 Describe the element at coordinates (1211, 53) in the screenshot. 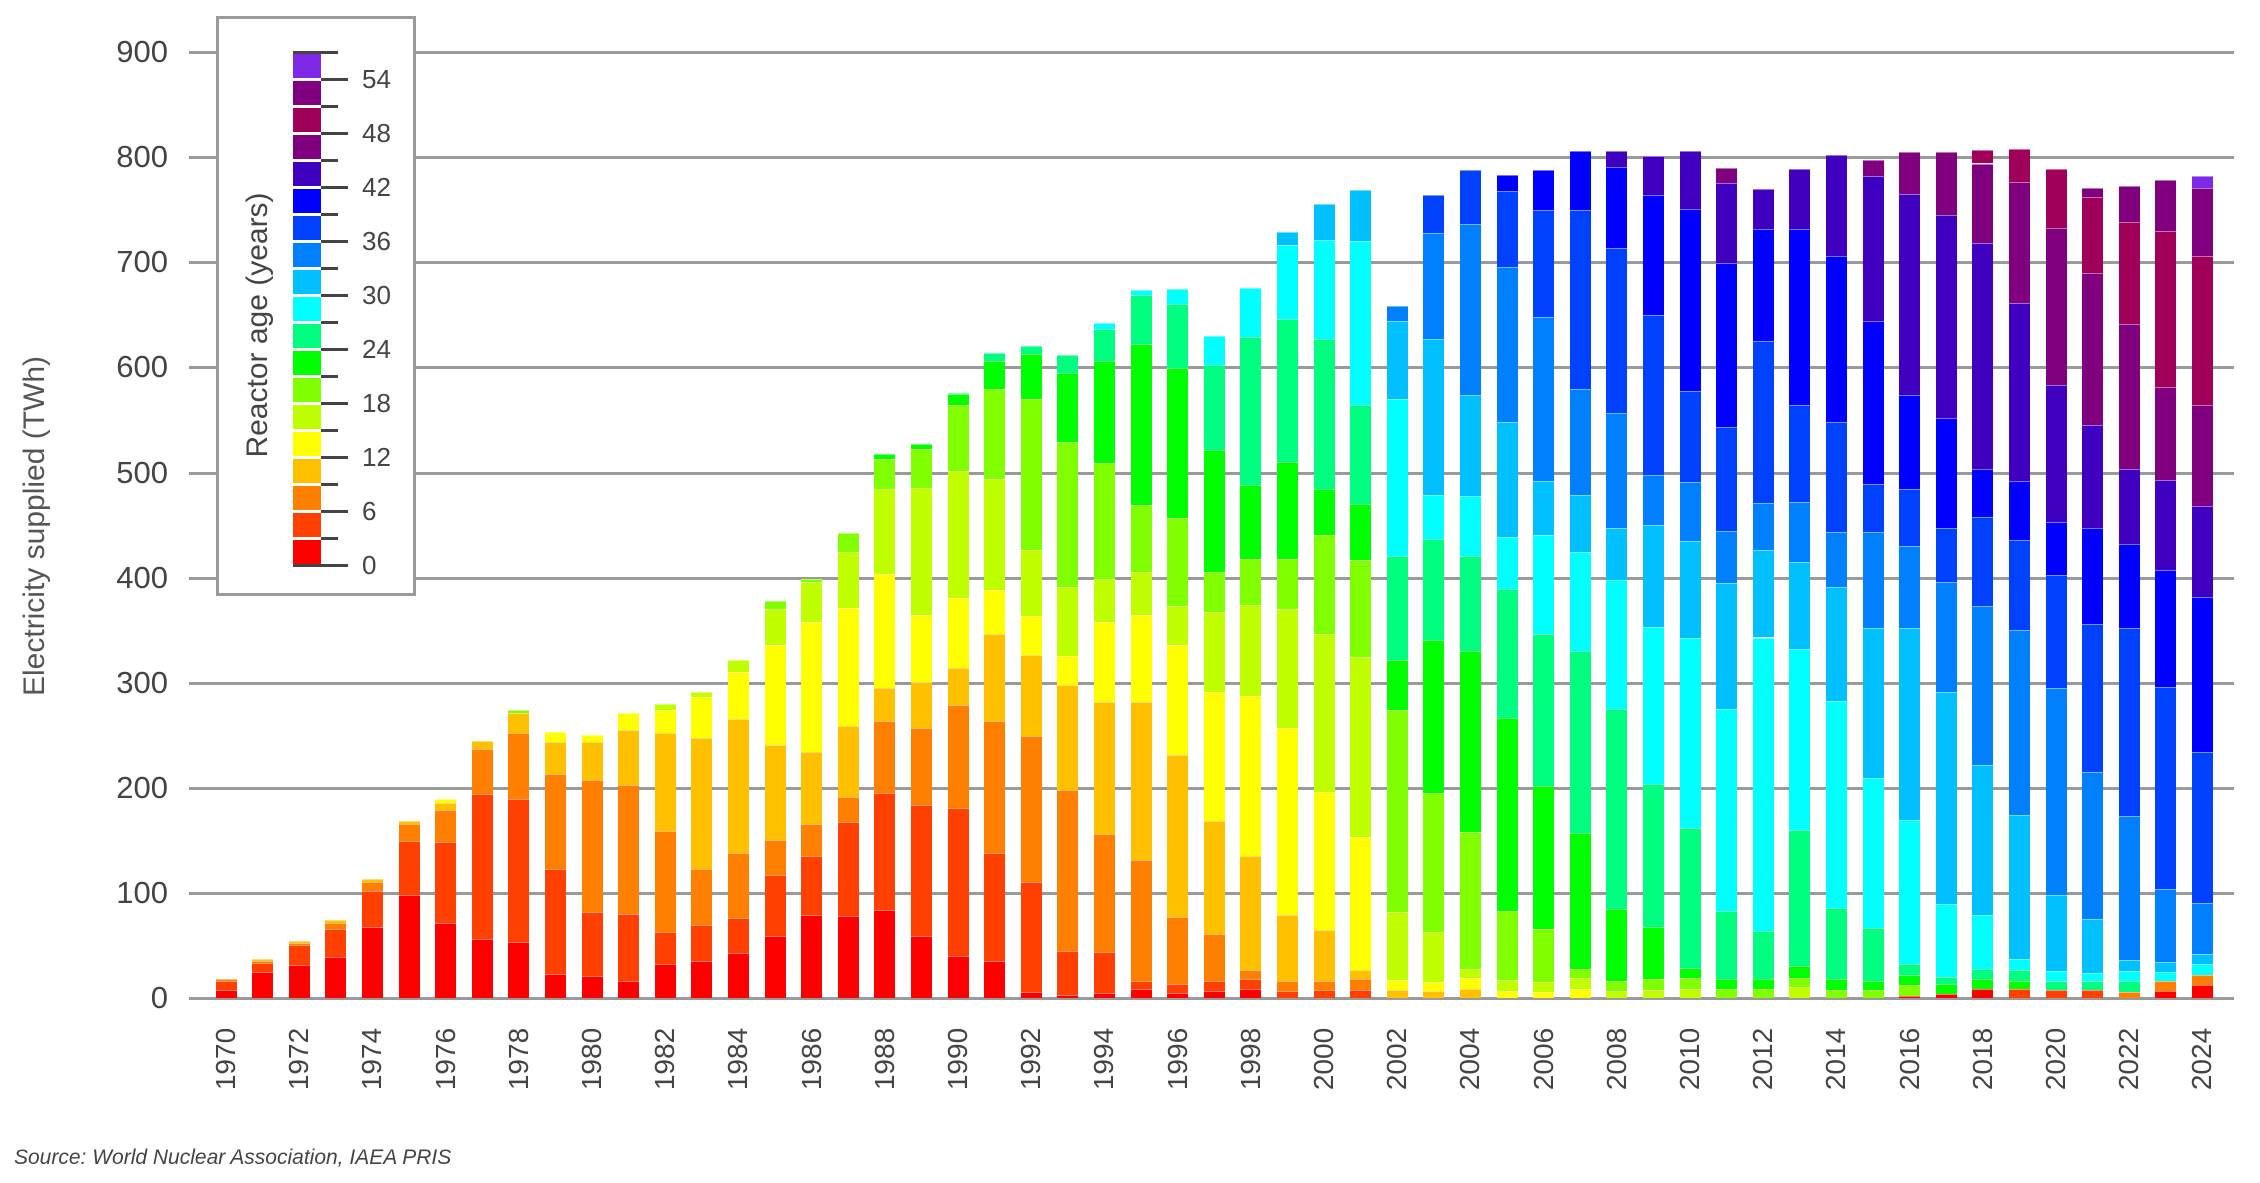

I see `gridline` at that location.